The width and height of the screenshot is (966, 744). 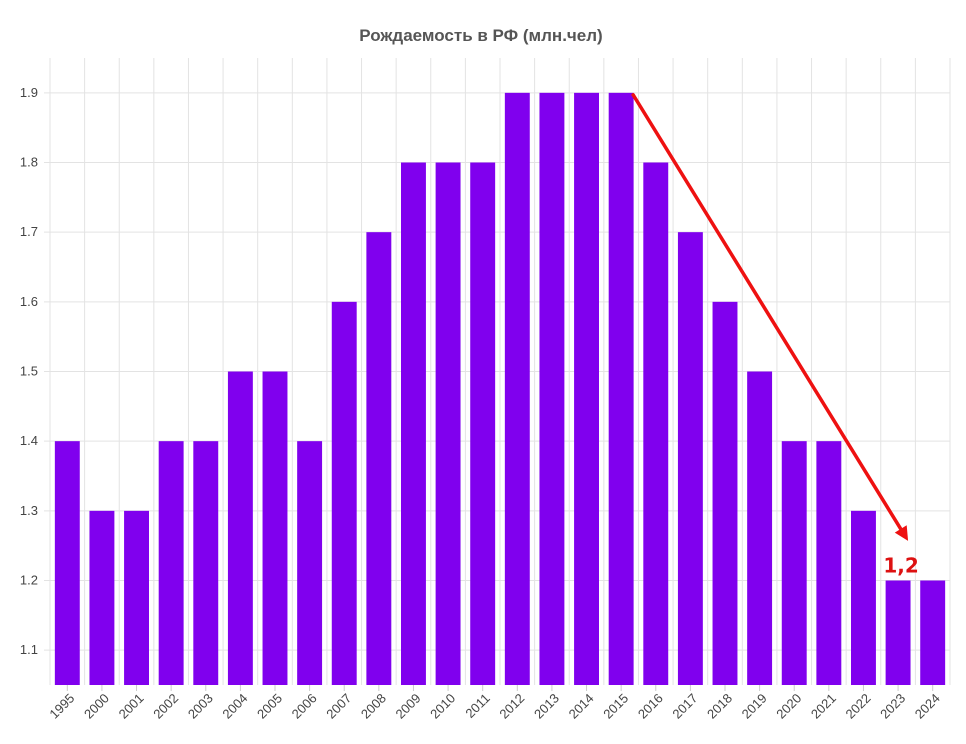 I want to click on x-tick-label: 2023, so click(x=892, y=706).